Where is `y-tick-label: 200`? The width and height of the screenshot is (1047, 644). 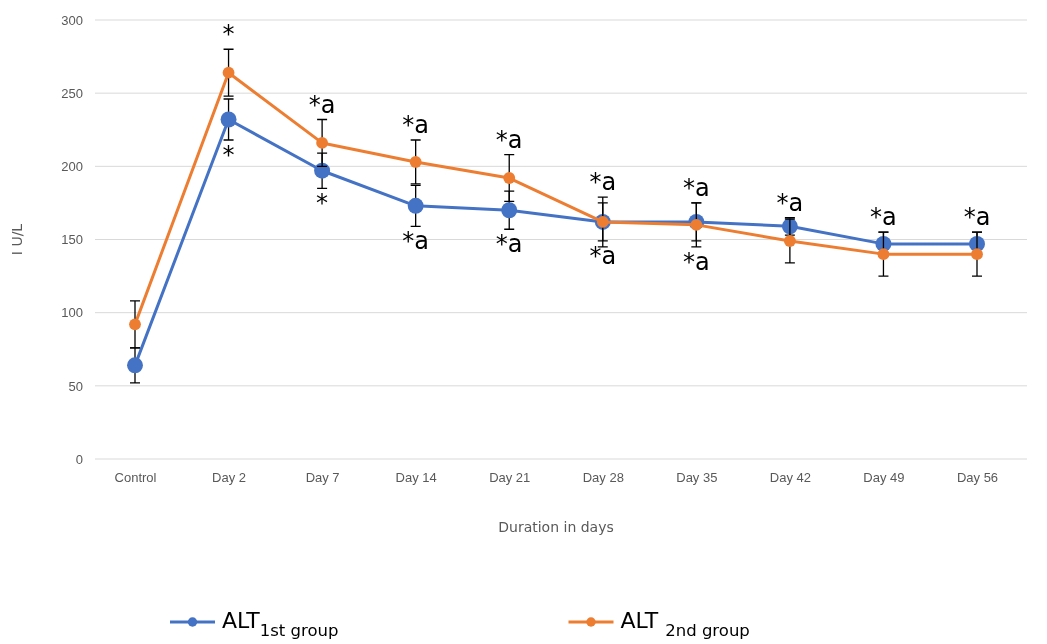
y-tick-label: 200 is located at coordinates (72, 166).